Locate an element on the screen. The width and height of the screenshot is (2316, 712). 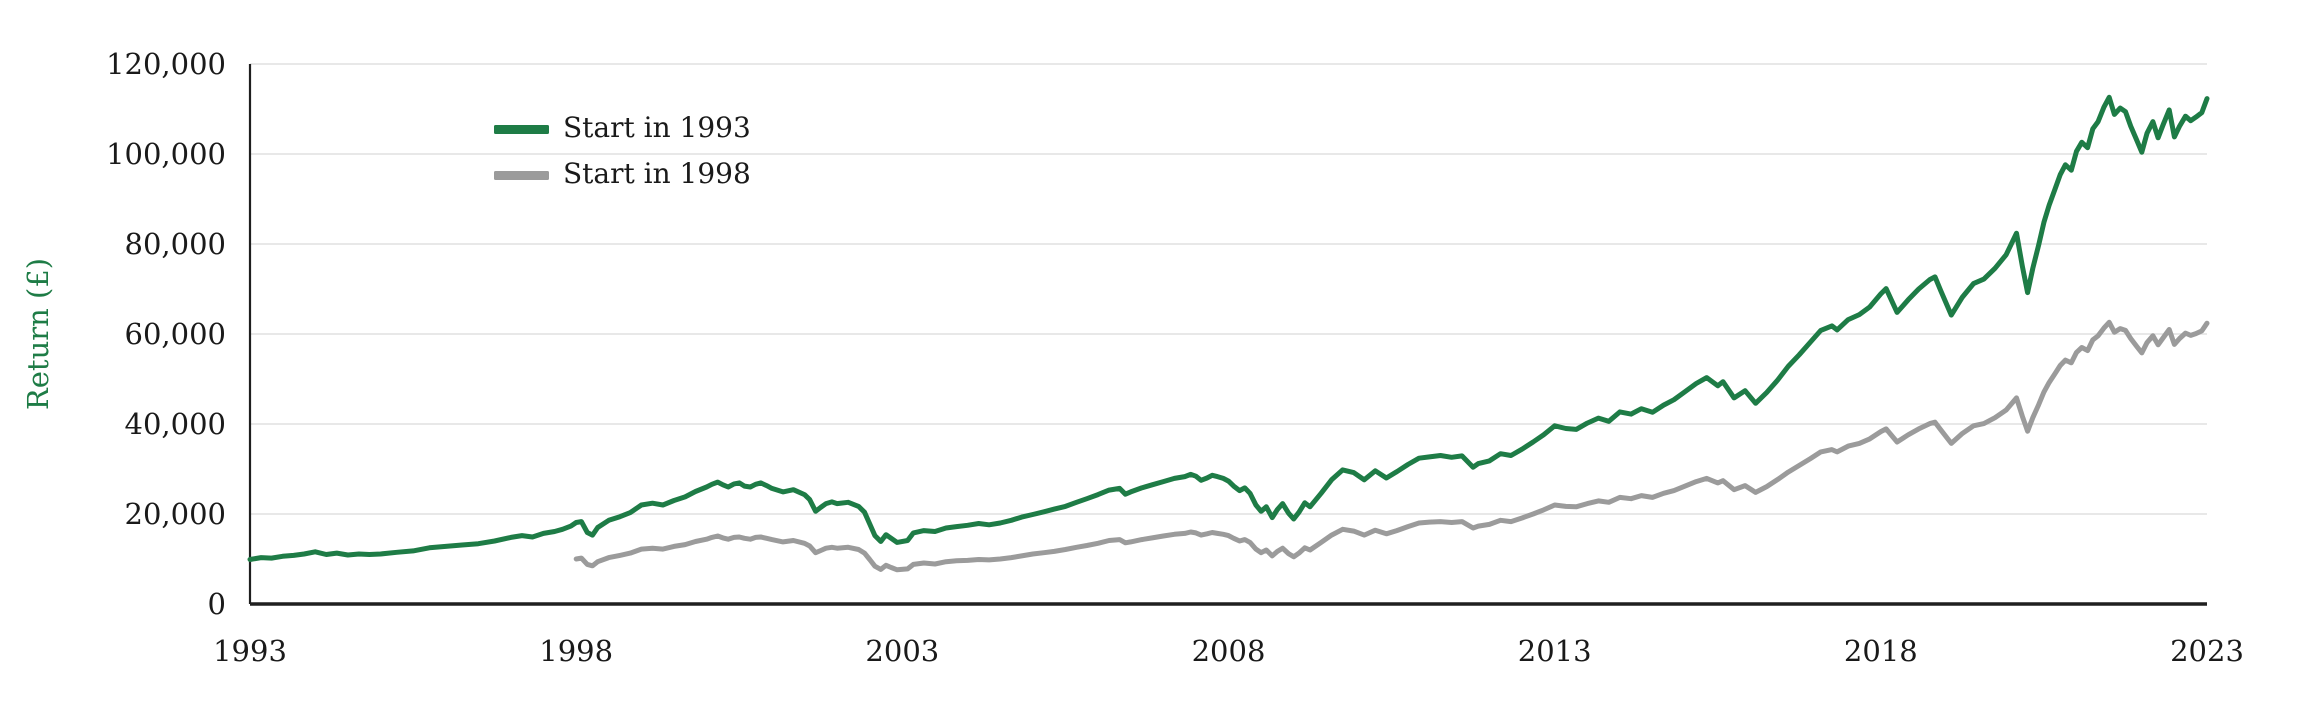
y-tick-label: 0 is located at coordinates (217, 604).